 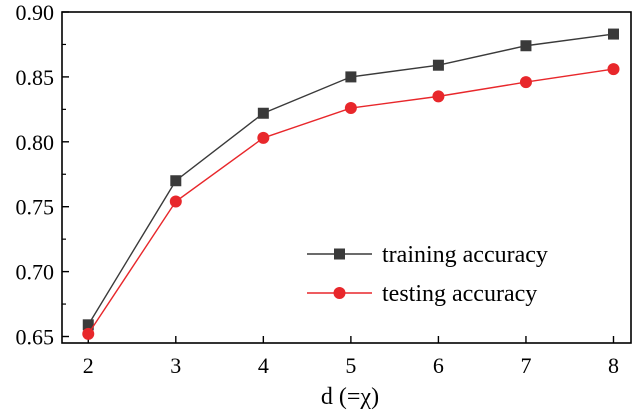 I want to click on x-axis: 2 3 4 5 6 7 8, so click(x=351, y=357).